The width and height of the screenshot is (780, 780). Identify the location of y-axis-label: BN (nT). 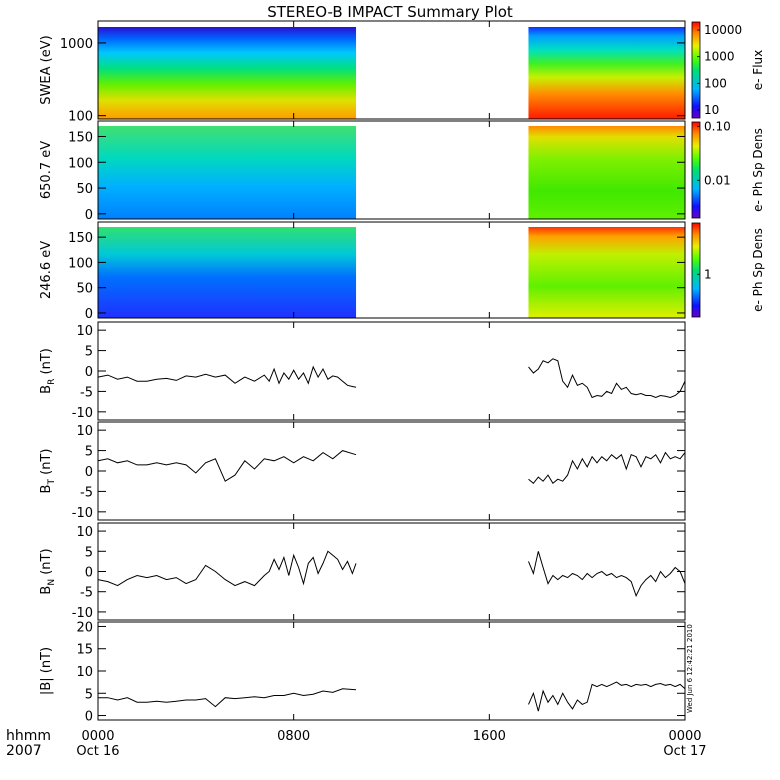
(48, 571).